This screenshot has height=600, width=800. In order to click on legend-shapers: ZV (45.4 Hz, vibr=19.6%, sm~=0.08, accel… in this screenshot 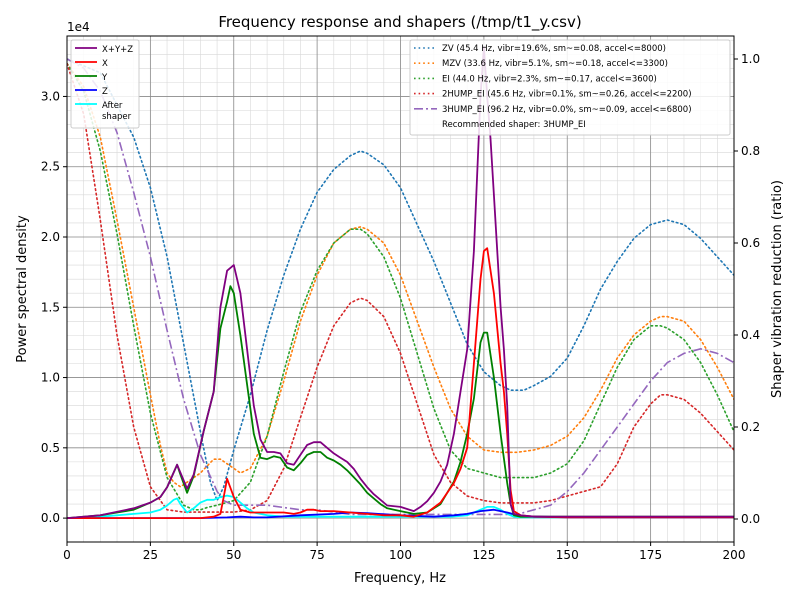, I will do `click(570, 87)`.